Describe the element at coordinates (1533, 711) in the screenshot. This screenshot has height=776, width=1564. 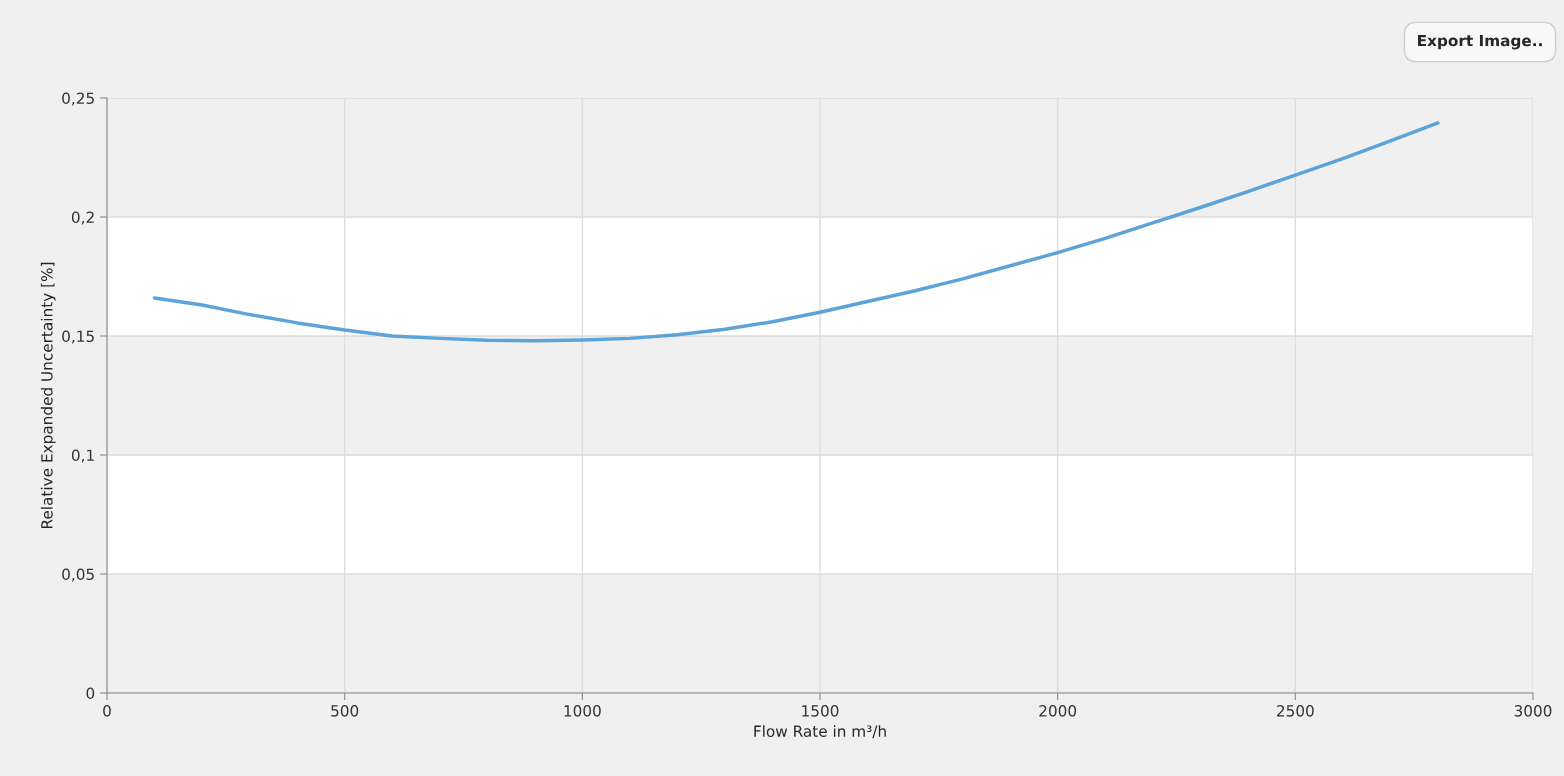
I see `x-tick-label: 3000` at that location.